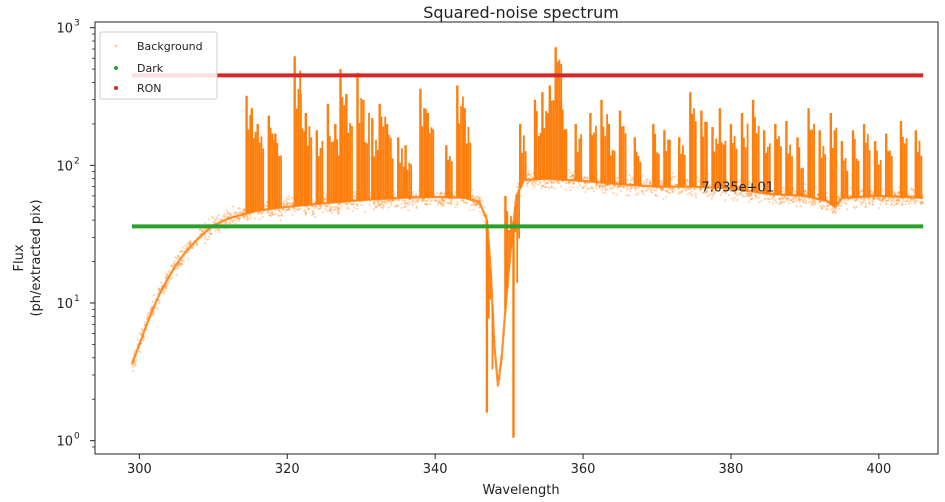 Image resolution: width=945 pixels, height=502 pixels. I want to click on legend-label-background: Background, so click(170, 46).